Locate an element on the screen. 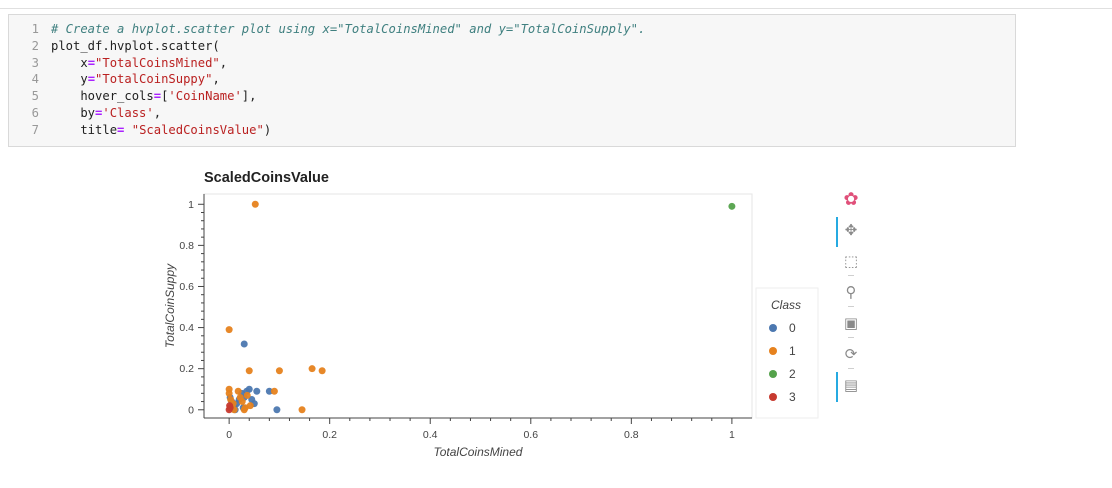  x-tick-label: 0.6 is located at coordinates (530, 435).